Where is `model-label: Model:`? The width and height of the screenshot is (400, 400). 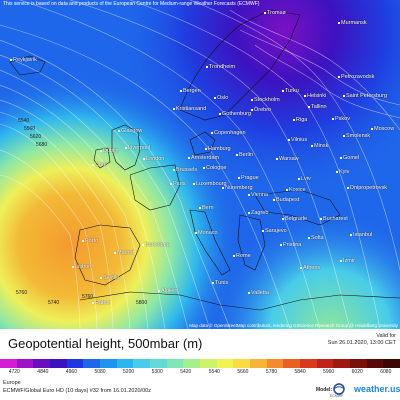
model-label: Model: is located at coordinates (324, 390).